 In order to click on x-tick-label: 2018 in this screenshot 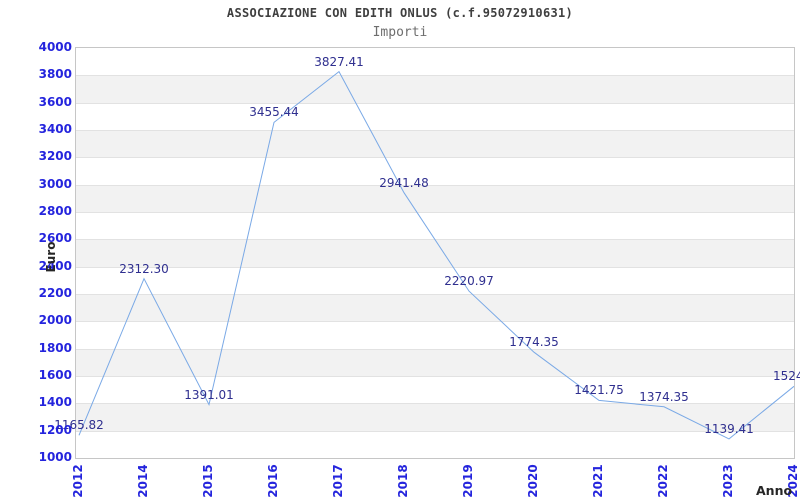, I will do `click(403, 481)`.